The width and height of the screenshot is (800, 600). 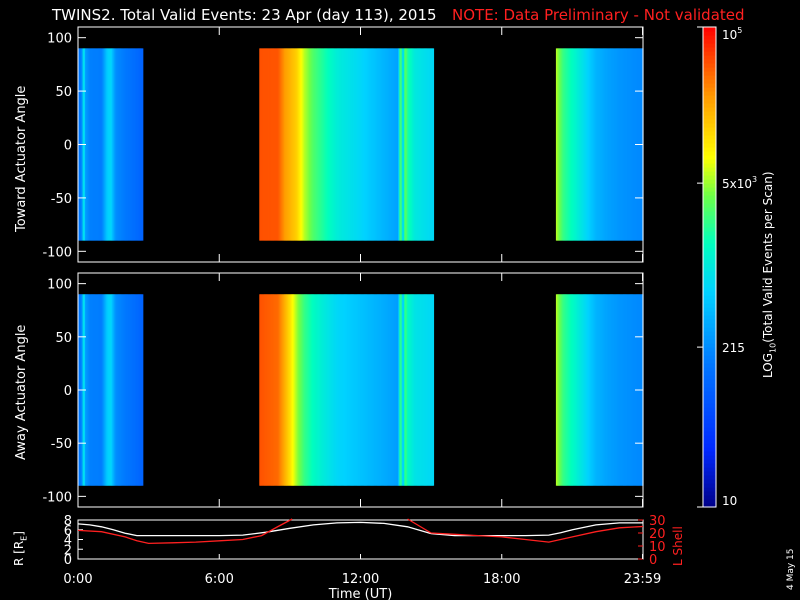 What do you see at coordinates (63, 338) in the screenshot?
I see `y-tick-label: 50` at bounding box center [63, 338].